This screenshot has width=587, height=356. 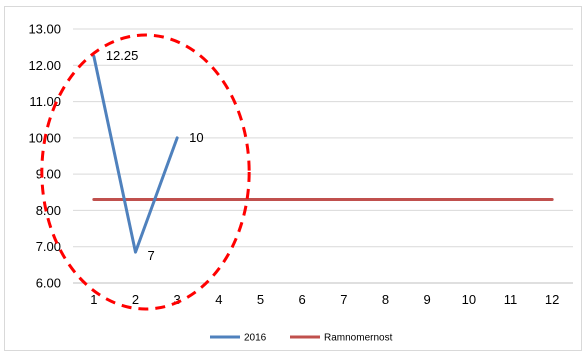 I want to click on x-tick-label: 4, so click(x=218, y=299).